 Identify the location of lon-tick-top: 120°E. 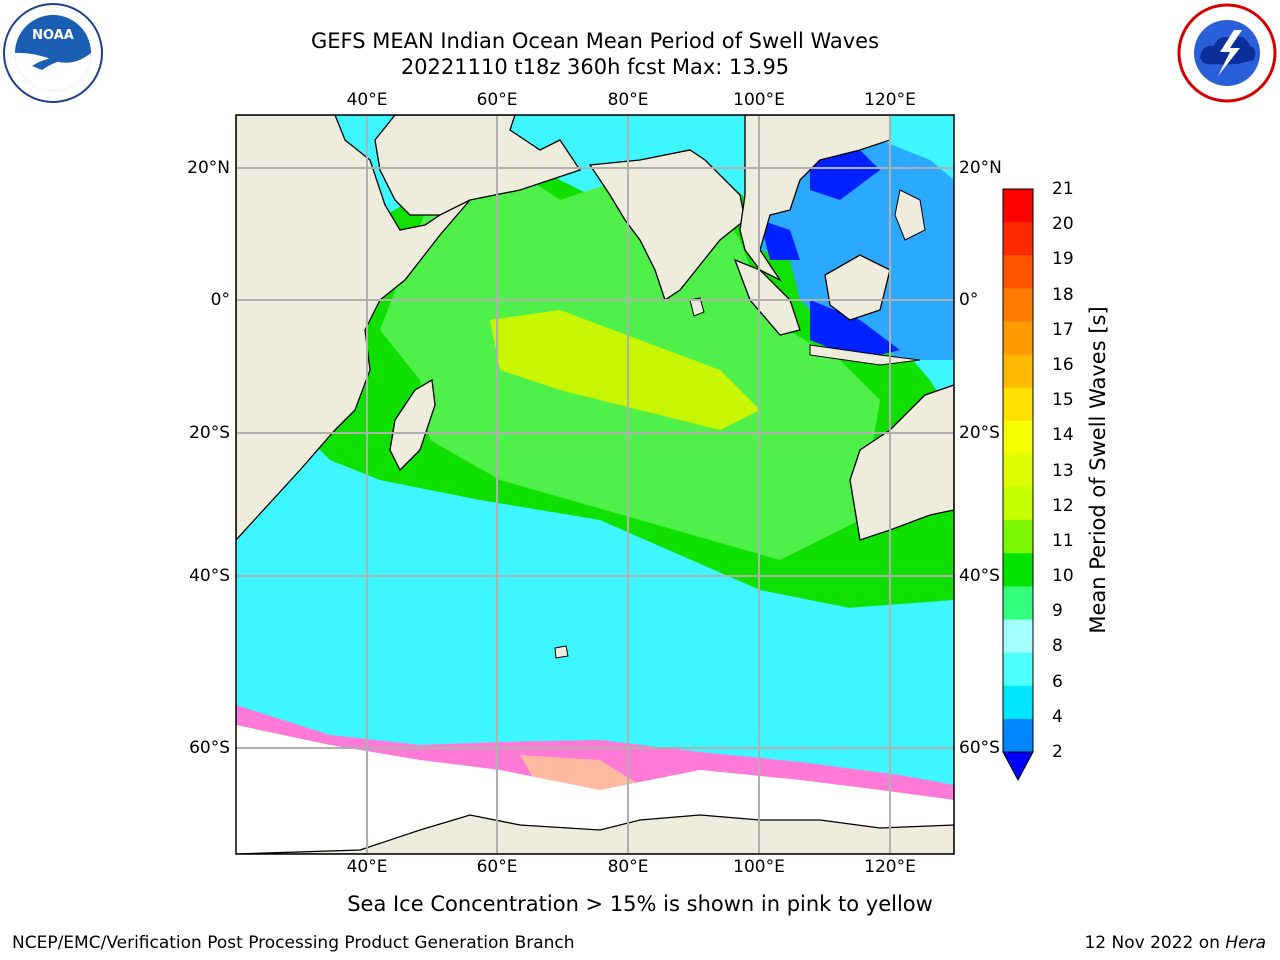
(890, 100).